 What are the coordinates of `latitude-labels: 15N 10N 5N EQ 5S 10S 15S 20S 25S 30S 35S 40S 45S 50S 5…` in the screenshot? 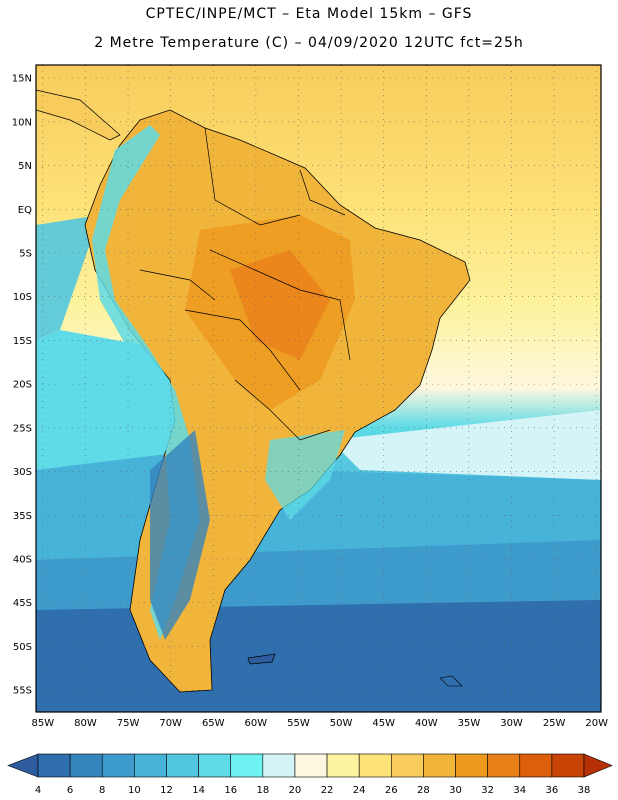 It's located at (22, 385).